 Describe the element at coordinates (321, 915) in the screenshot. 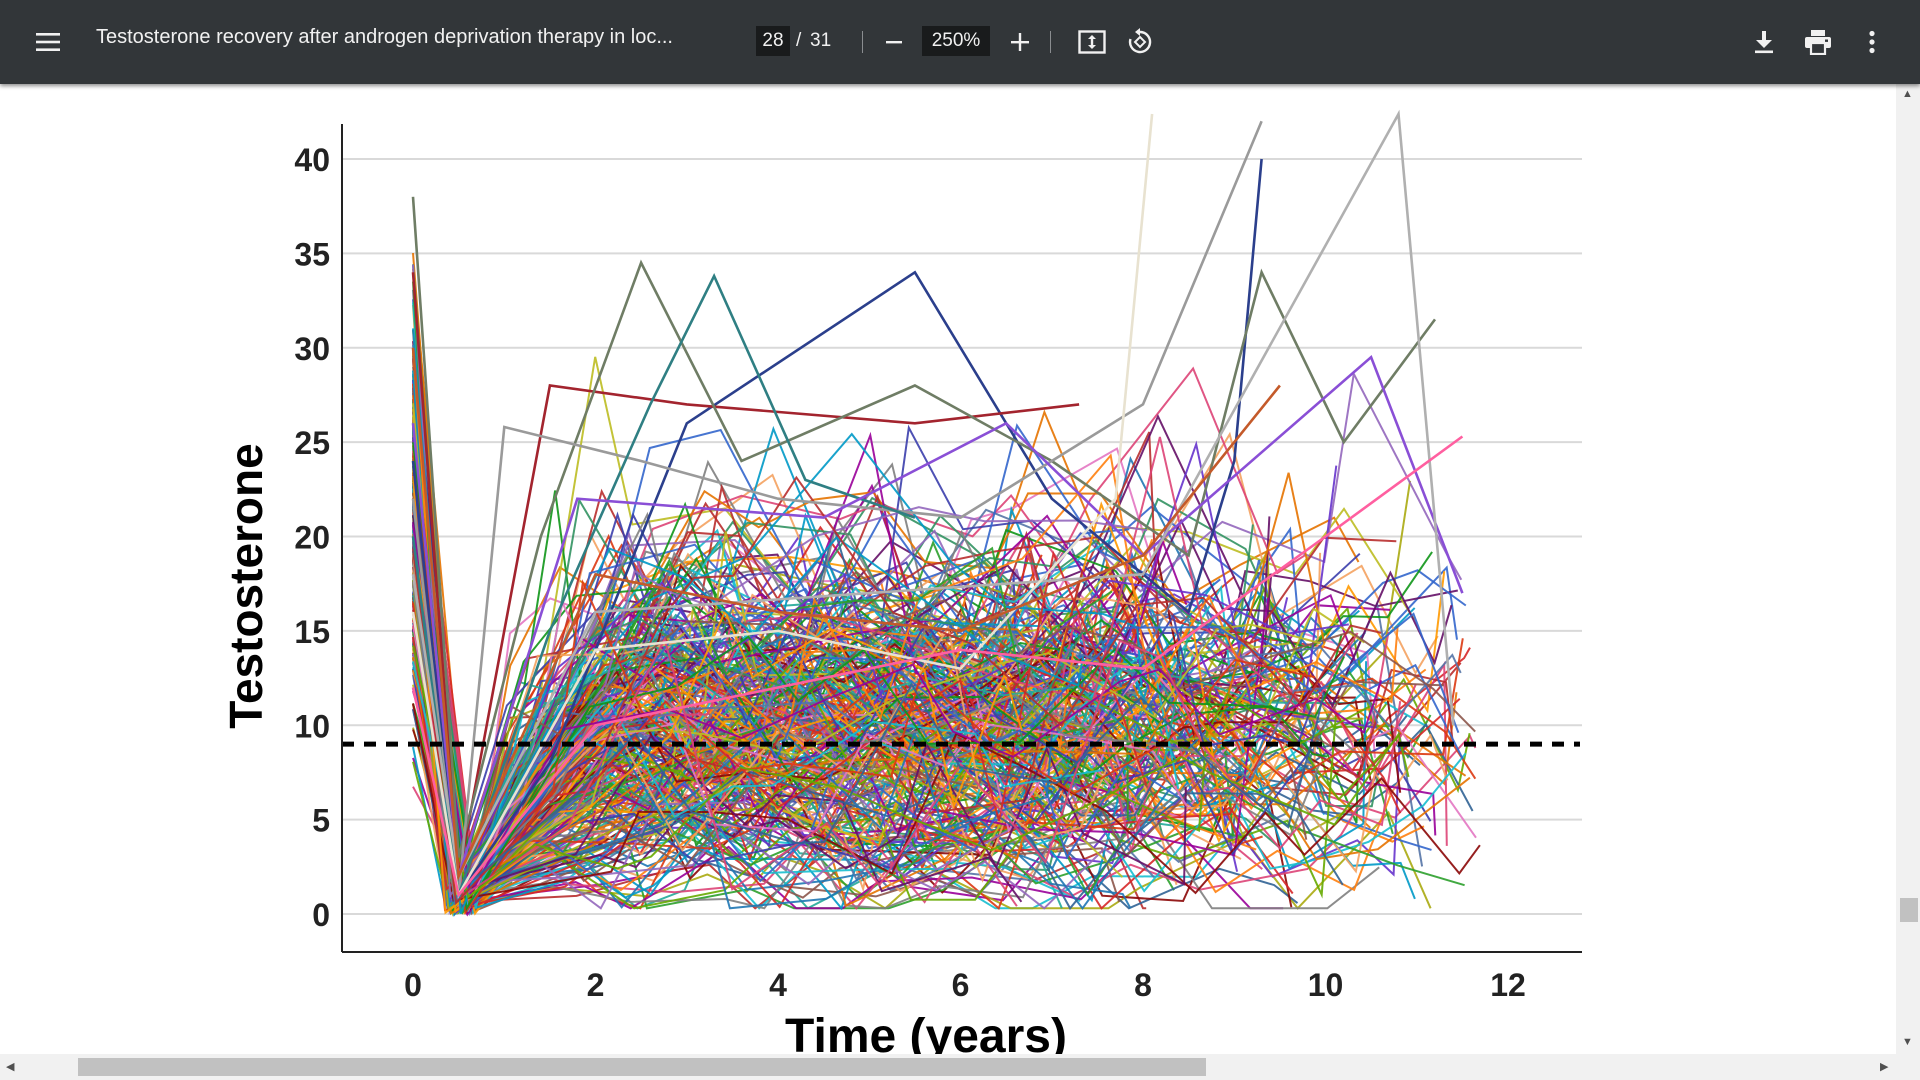

I see `y-tick-label: 0` at that location.